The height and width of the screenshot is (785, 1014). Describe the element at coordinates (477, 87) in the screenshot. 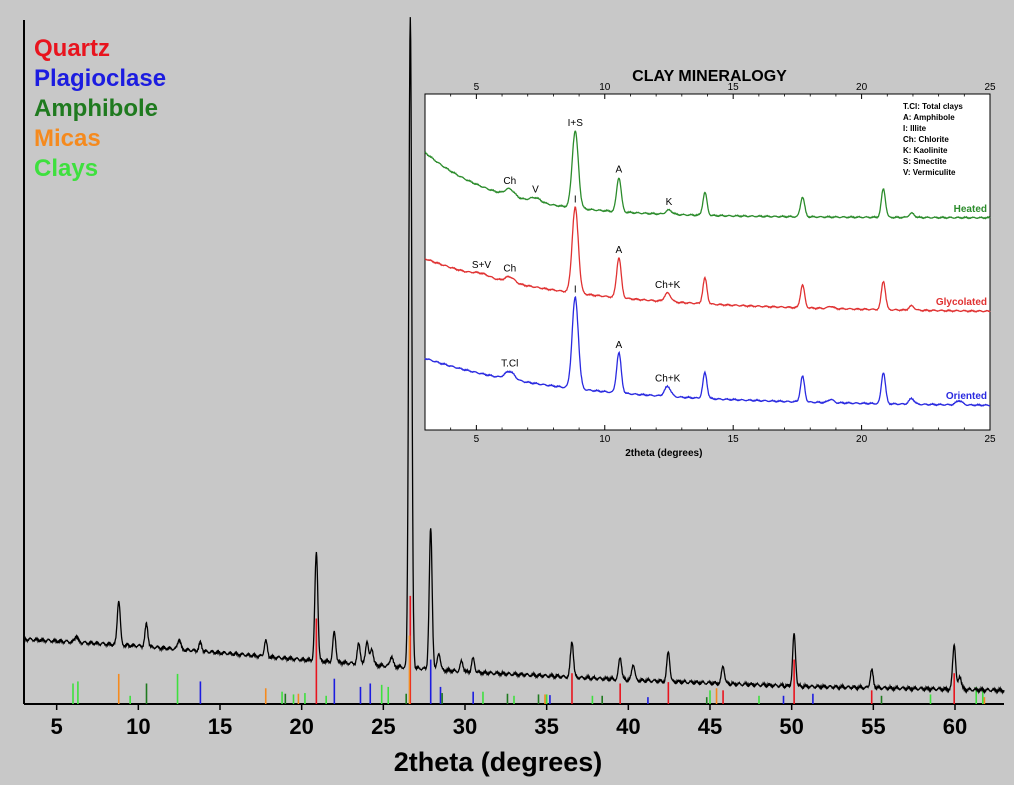

I see `inset-top-tick-label: 5` at that location.